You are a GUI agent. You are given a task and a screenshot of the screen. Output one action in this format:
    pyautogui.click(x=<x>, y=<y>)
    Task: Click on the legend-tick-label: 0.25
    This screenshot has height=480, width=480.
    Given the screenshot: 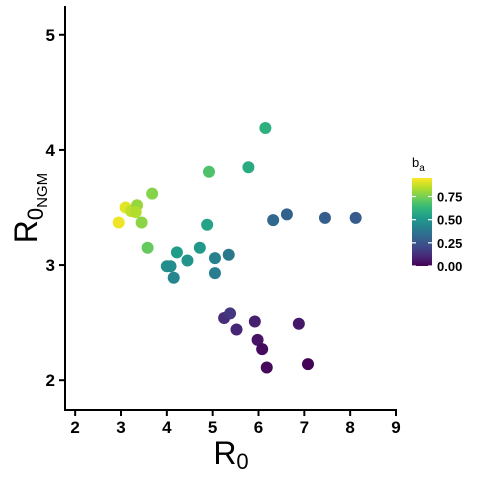 What is the action you would take?
    pyautogui.click(x=449, y=243)
    